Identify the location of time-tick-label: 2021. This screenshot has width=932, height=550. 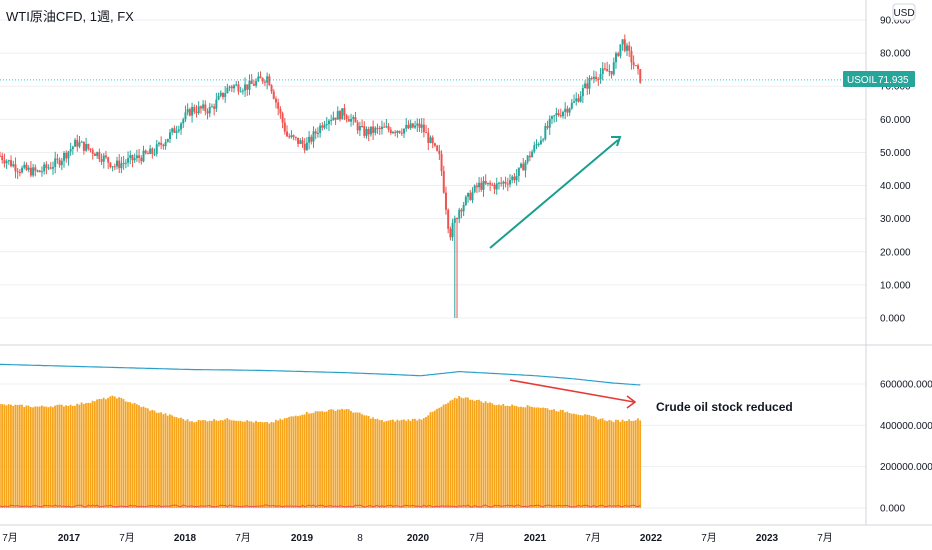
(535, 538).